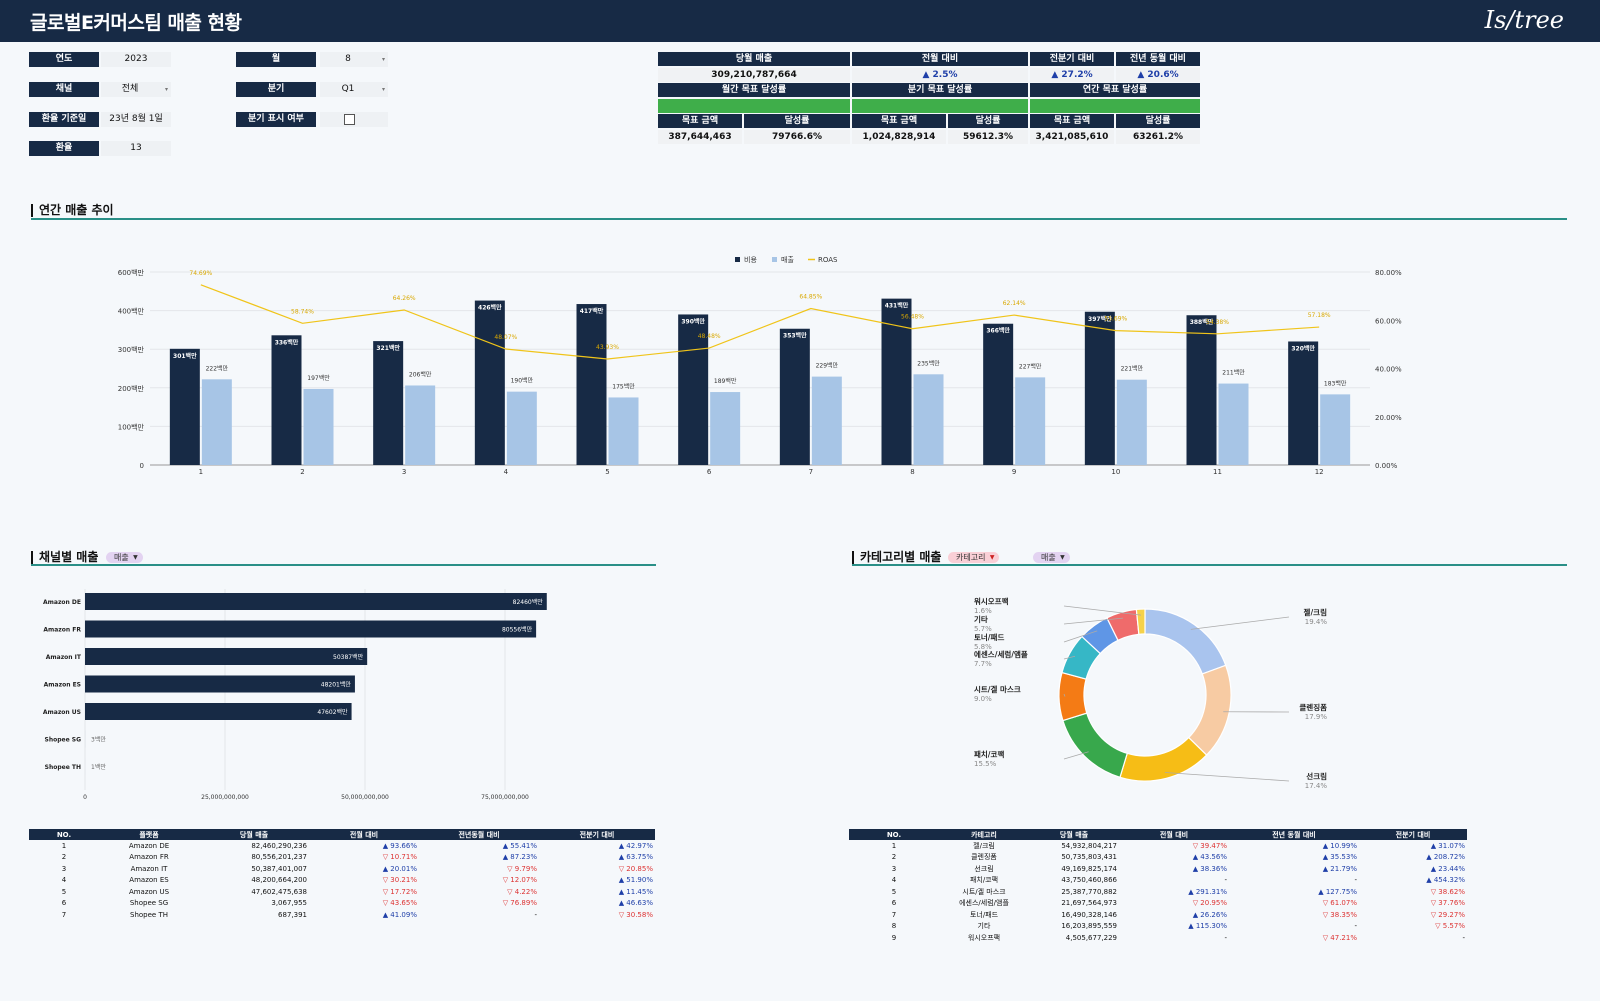  I want to click on filter-year-label: 연도, so click(64, 59).